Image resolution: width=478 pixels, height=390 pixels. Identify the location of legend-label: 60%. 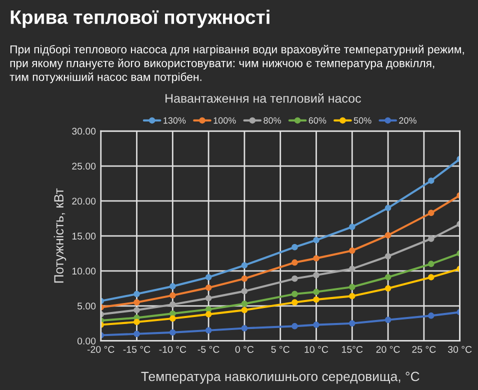
(317, 120).